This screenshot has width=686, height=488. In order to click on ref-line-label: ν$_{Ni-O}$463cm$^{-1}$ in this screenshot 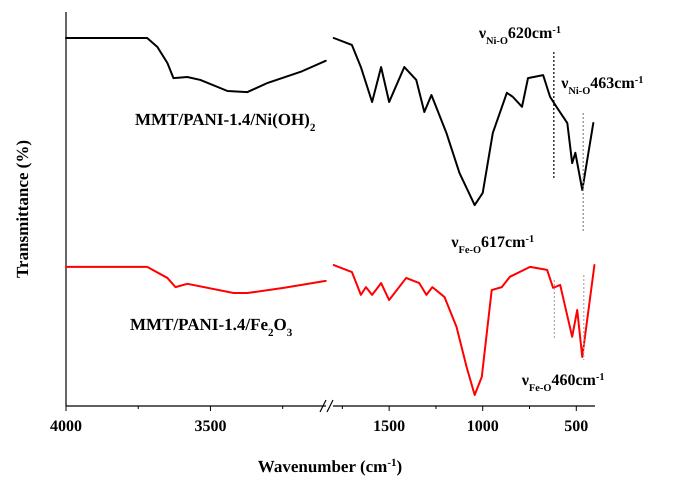, I will do `click(602, 85)`.